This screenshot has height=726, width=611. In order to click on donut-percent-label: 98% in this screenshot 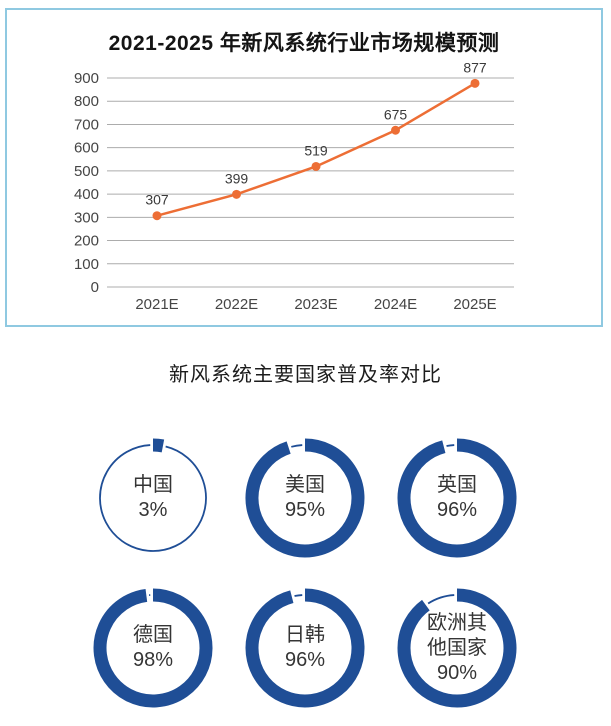, I will do `click(153, 660)`.